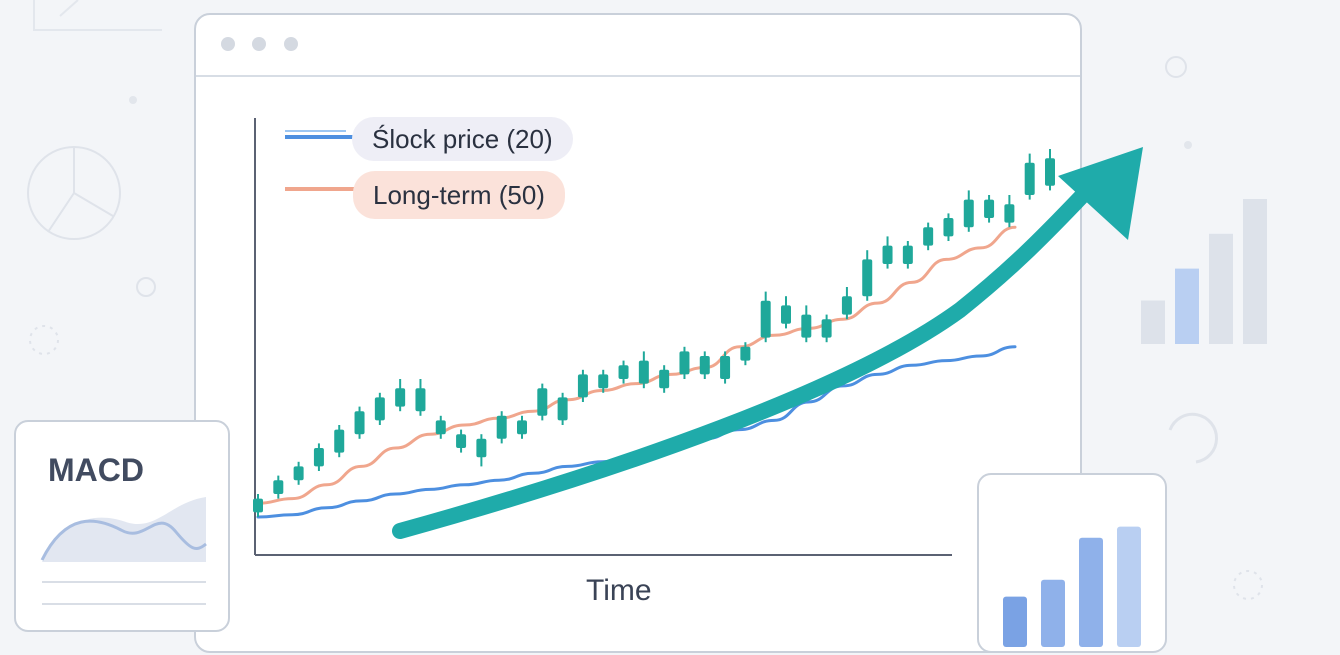 The image size is (1340, 655). What do you see at coordinates (1193, 438) in the screenshot?
I see `refresh-icon` at bounding box center [1193, 438].